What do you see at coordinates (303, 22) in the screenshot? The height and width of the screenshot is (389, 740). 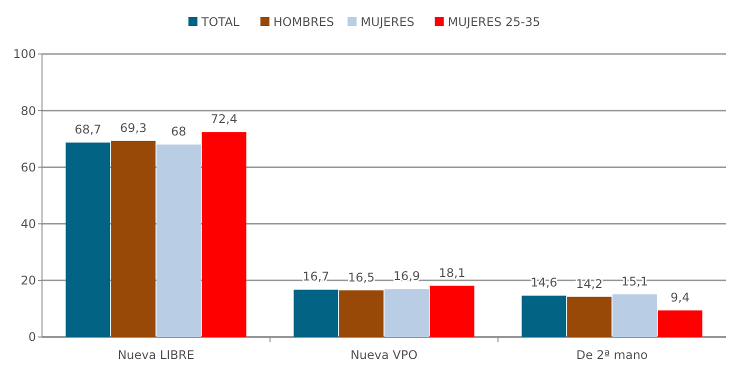 I see `legend-label: HOMBRES` at bounding box center [303, 22].